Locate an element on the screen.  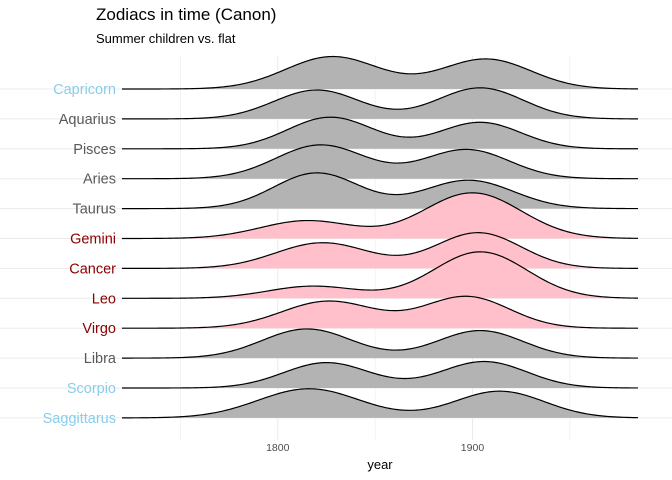
ridge-area-leo is located at coordinates (380, 275).